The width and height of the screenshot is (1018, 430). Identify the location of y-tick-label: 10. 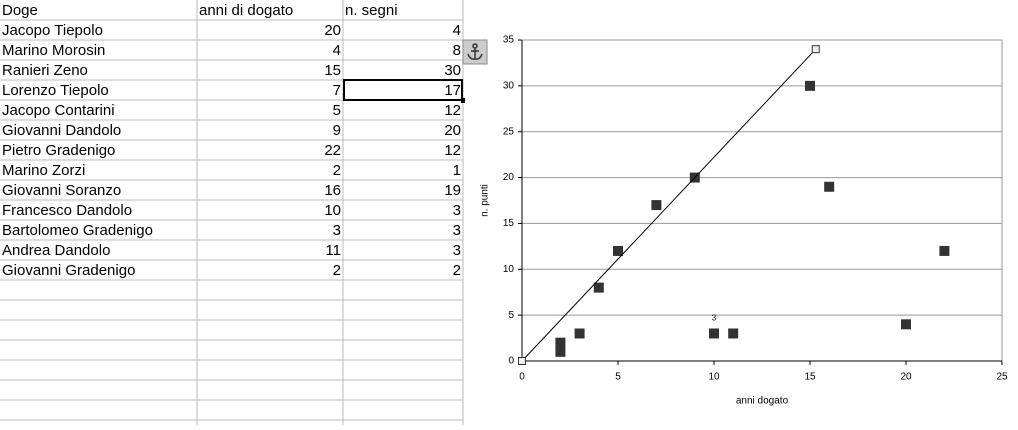
(509, 269).